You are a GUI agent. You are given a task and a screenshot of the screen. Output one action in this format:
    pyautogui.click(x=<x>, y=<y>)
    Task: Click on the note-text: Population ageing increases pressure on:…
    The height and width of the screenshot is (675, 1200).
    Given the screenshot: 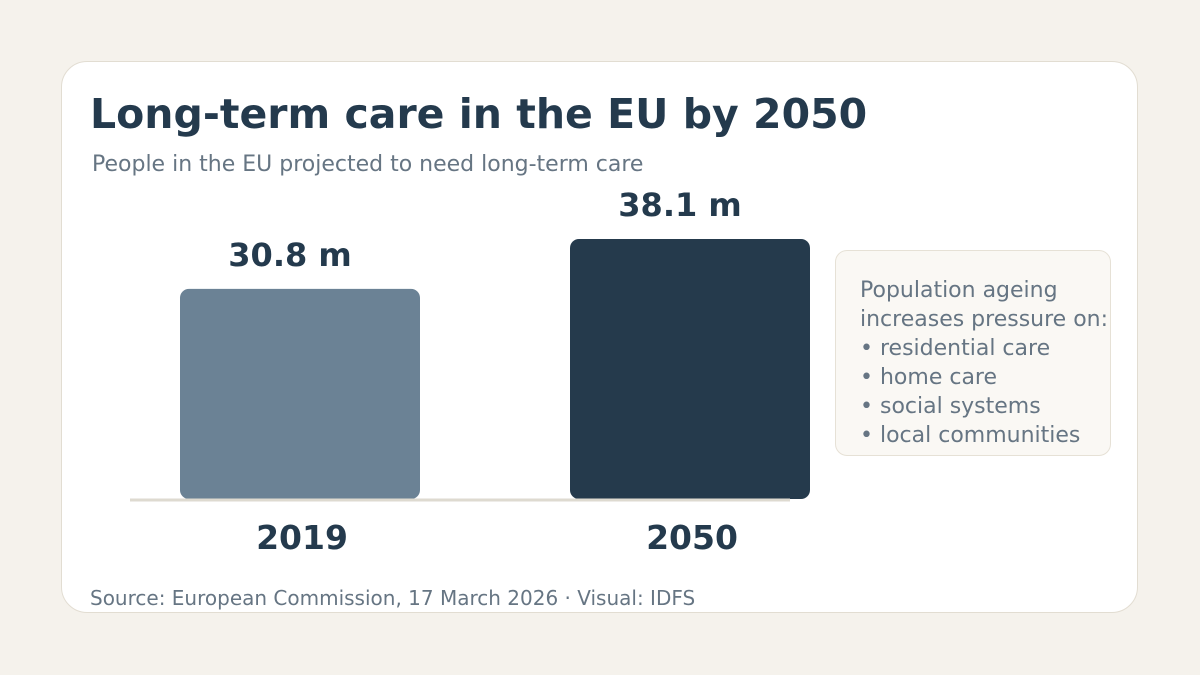 What is the action you would take?
    pyautogui.click(x=984, y=363)
    